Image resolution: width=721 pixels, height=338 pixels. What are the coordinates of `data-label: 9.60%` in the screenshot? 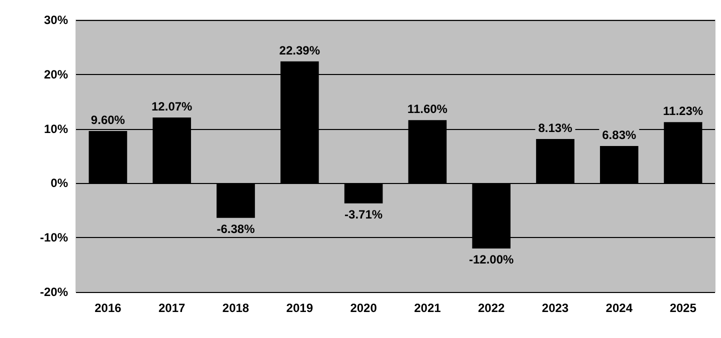 It's located at (108, 119).